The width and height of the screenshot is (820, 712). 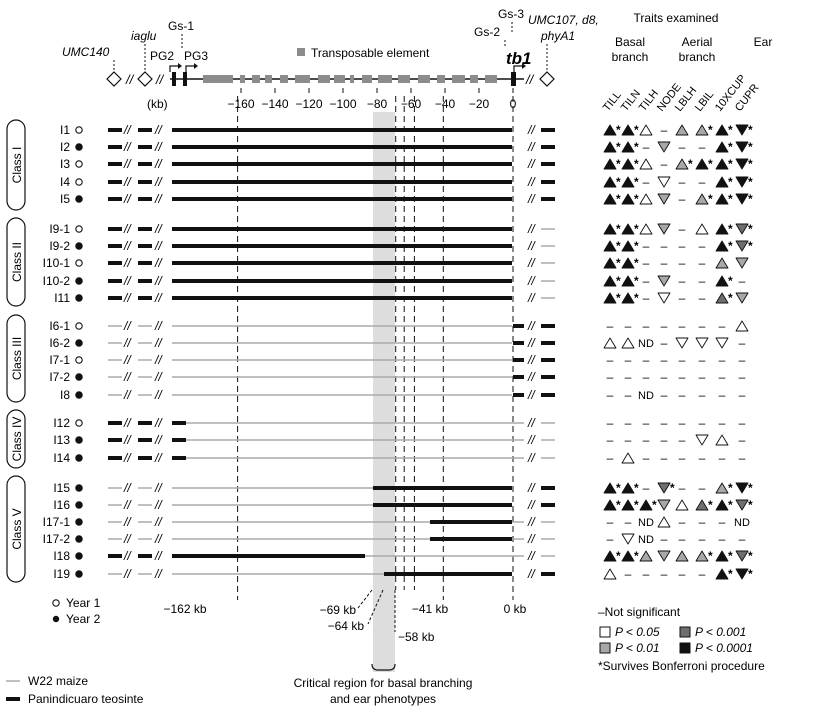 I want to click on marker-pg3: PG3, so click(x=196, y=56).